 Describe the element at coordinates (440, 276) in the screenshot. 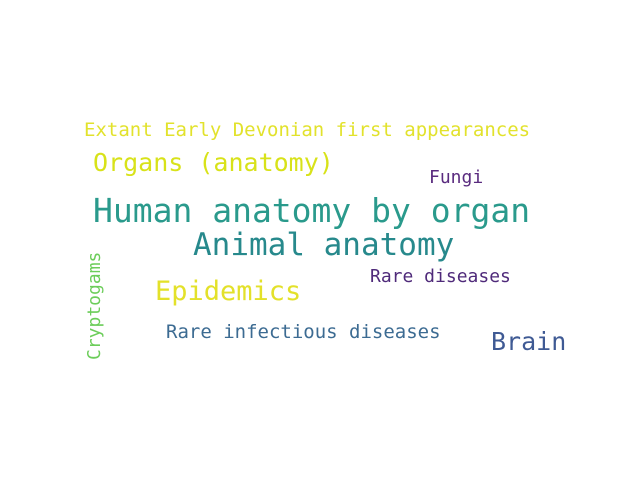

I see `word-rare-diseases: Rare diseases` at that location.